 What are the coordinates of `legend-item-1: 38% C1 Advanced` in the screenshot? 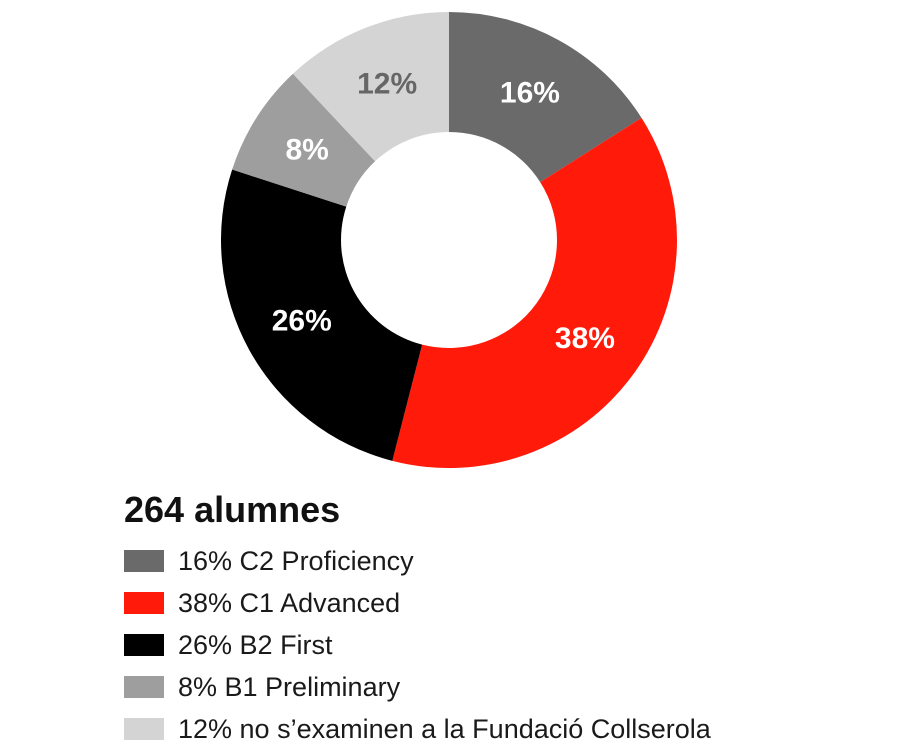 It's located at (417, 603).